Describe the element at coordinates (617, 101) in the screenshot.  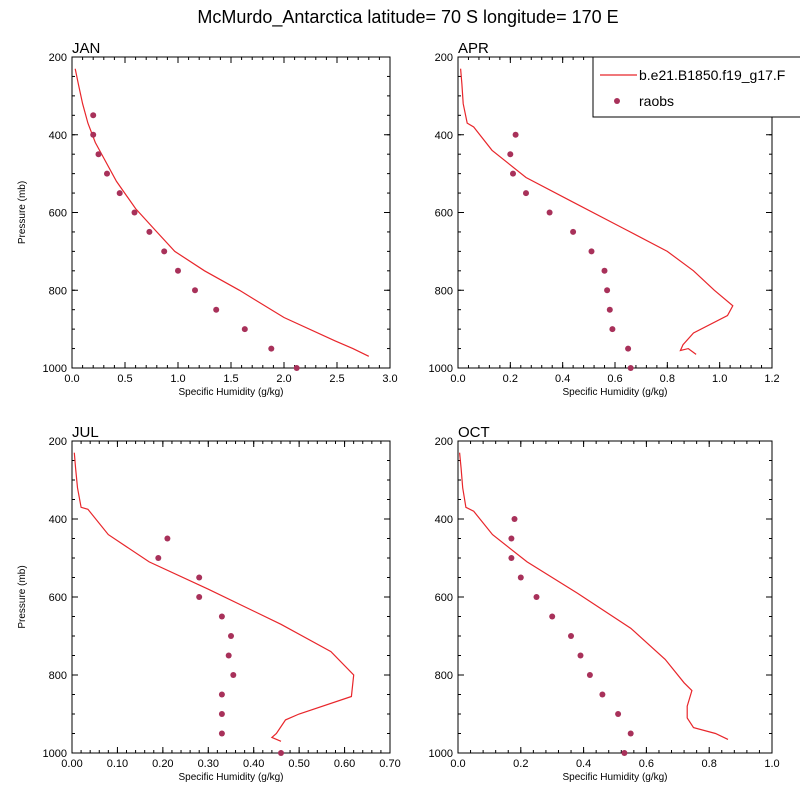
I see `legend-obs-marker` at that location.